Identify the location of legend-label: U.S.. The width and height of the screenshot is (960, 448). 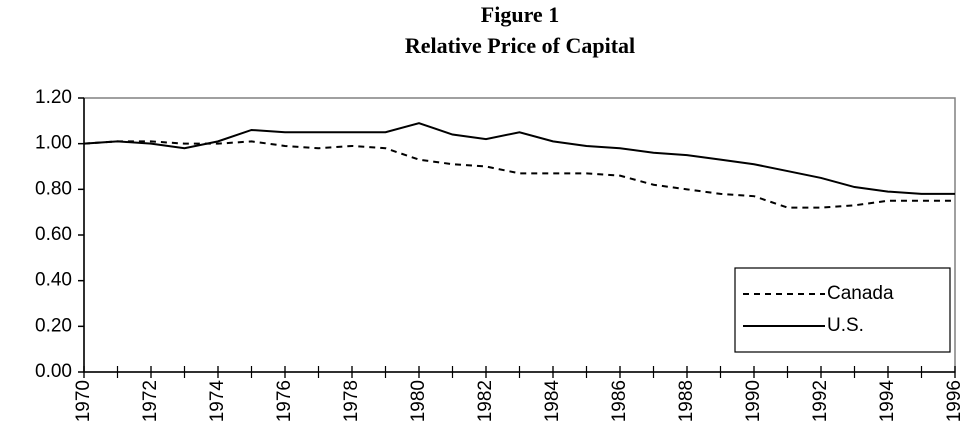
(845, 325).